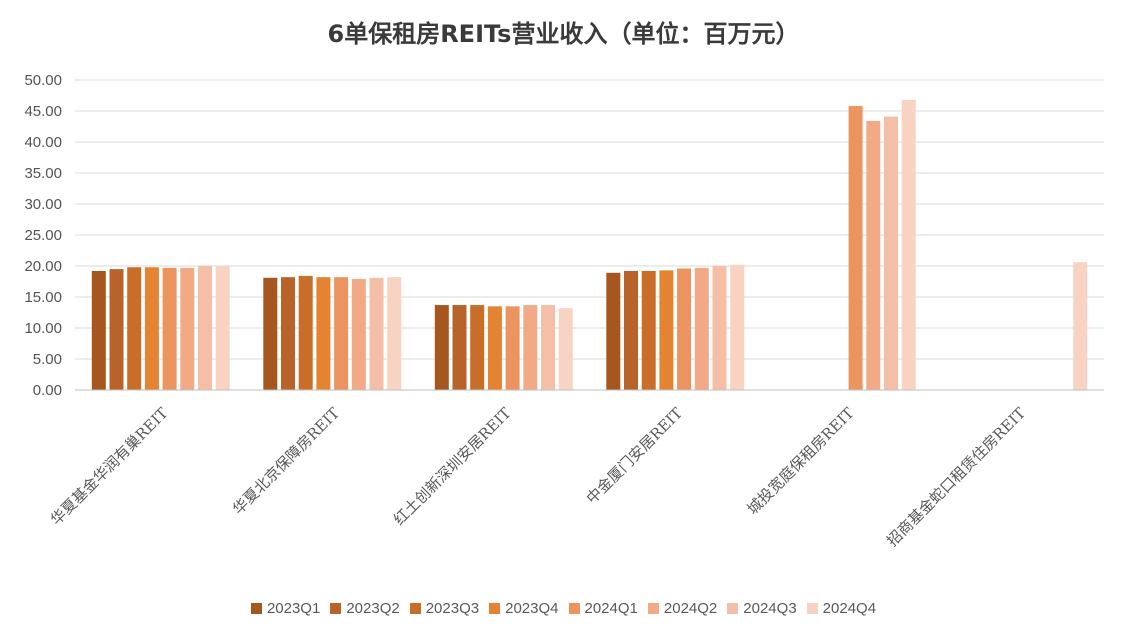 This screenshot has height=641, width=1127. What do you see at coordinates (634, 455) in the screenshot?
I see `x-tick-label: 中金厦门安居REIT` at bounding box center [634, 455].